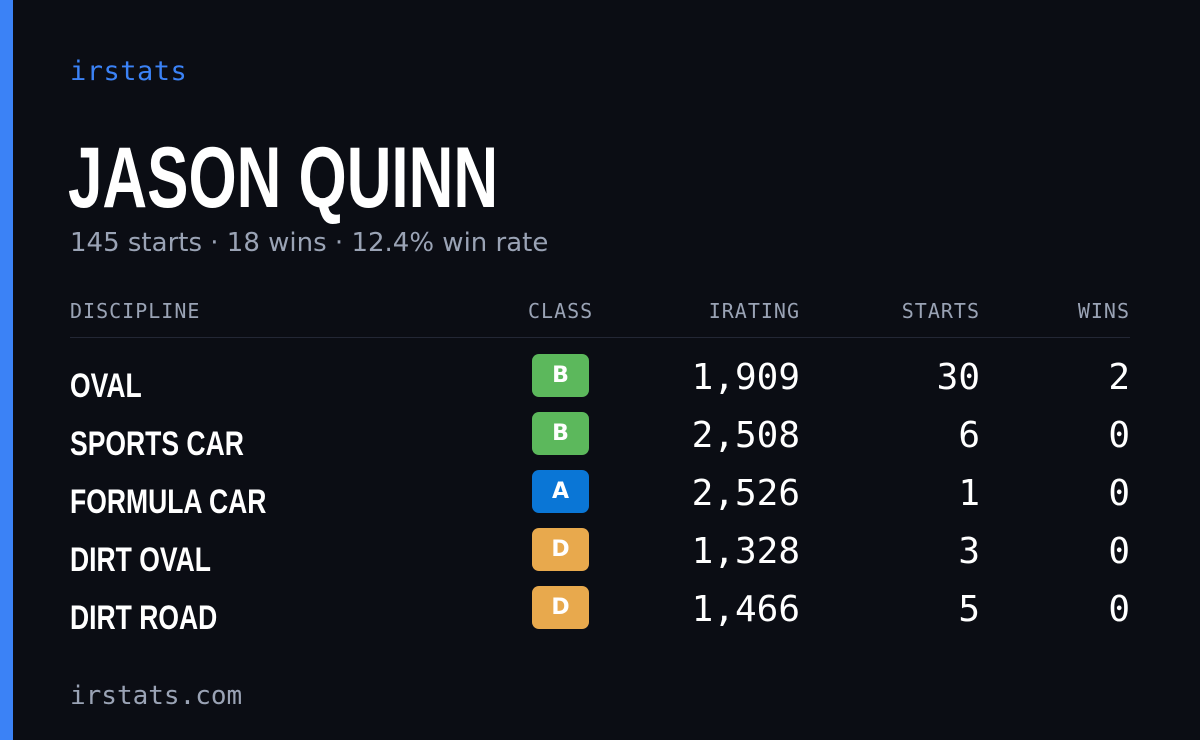 This screenshot has width=1200, height=740. Describe the element at coordinates (969, 493) in the screenshot. I see `starts-value: 1` at that location.